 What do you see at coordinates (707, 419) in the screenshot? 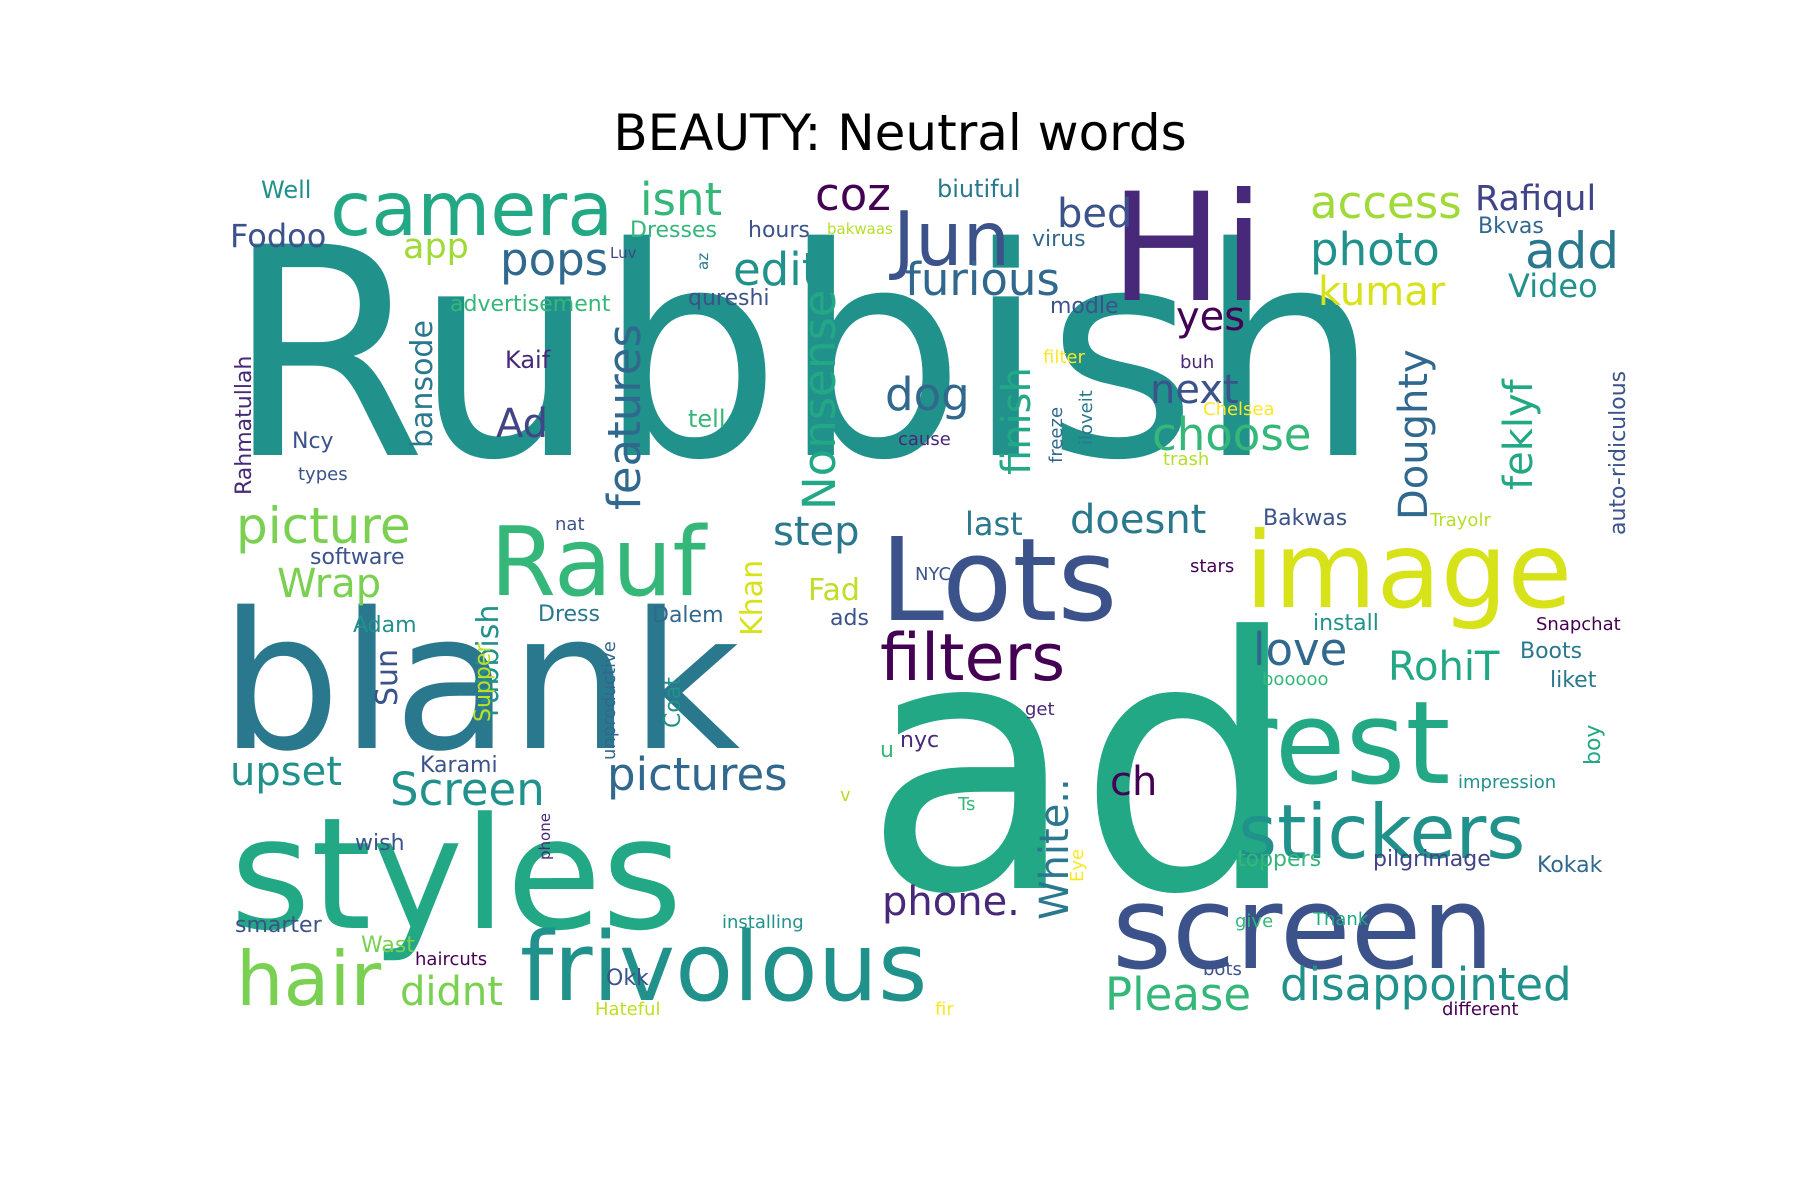
I see `word-tell: tell` at bounding box center [707, 419].